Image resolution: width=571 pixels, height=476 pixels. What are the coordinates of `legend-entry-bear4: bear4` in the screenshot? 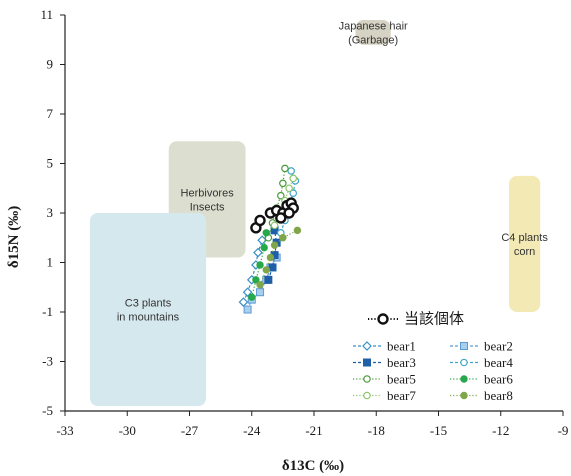 It's located at (481, 362).